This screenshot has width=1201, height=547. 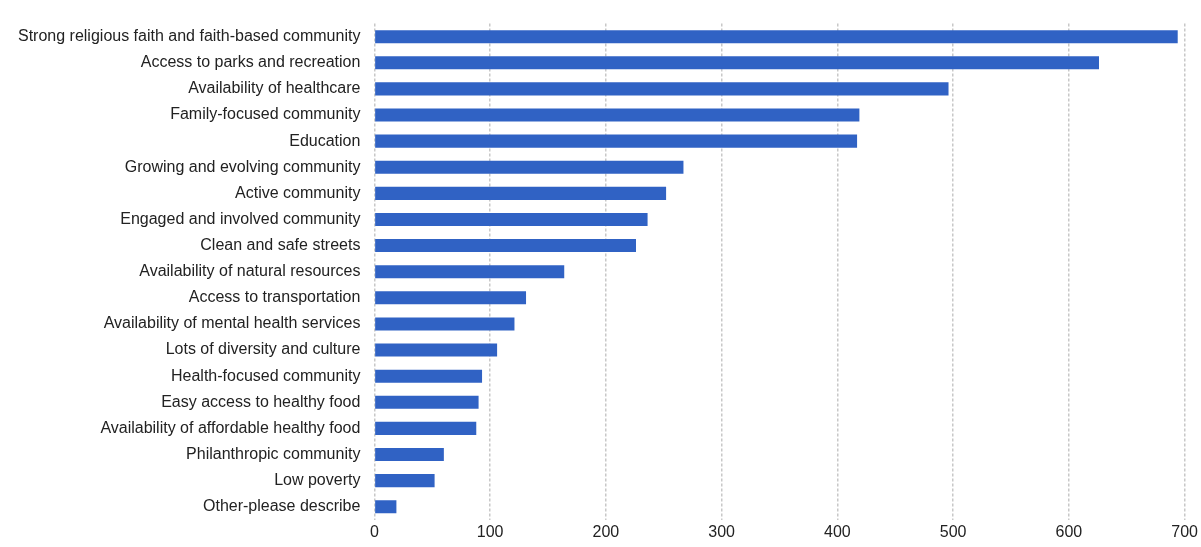 What do you see at coordinates (280, 244) in the screenshot?
I see `y-tick-label: Clean and safe streets` at bounding box center [280, 244].